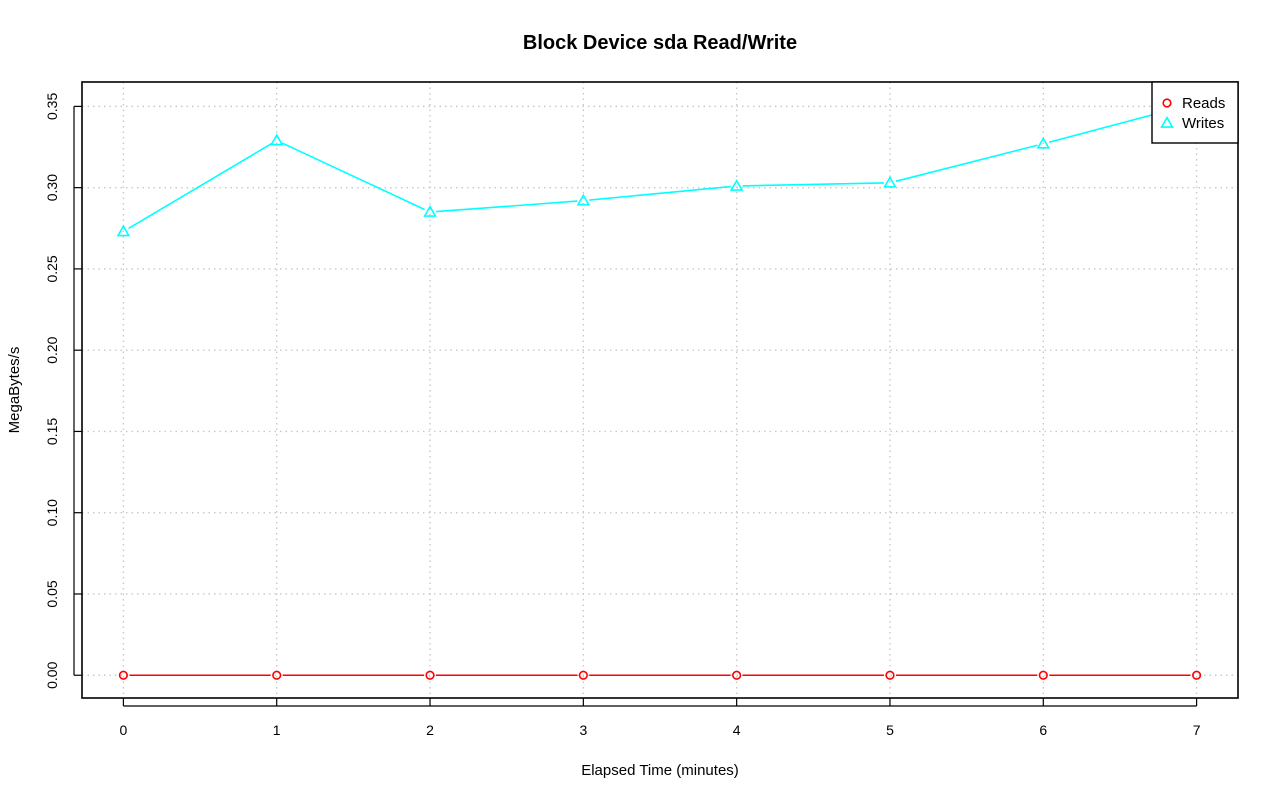 This screenshot has width=1280, height=801. I want to click on y-tick-label: 0.15, so click(52, 431).